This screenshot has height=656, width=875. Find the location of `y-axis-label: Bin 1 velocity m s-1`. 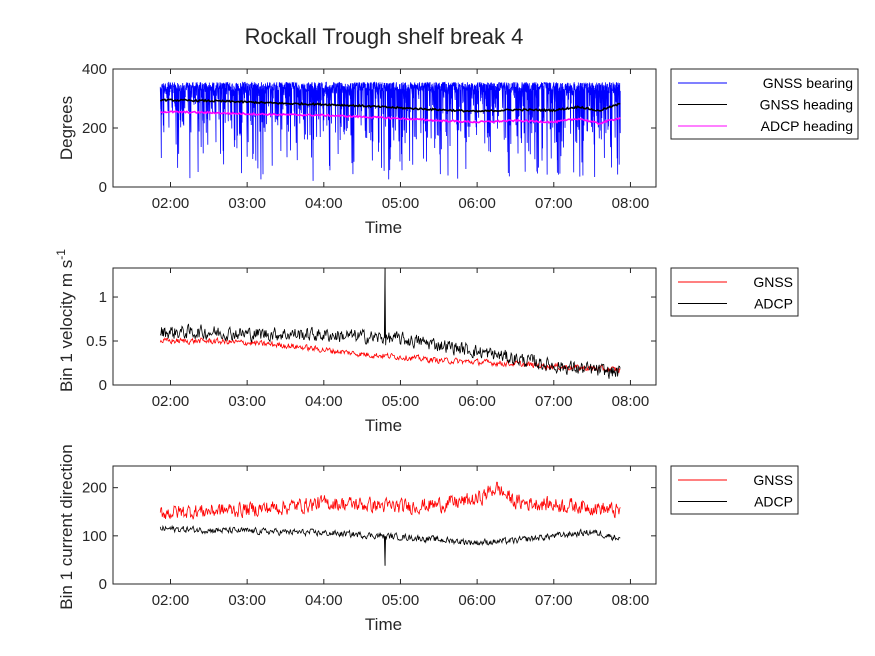

y-axis-label: Bin 1 velocity m s-1 is located at coordinates (65, 320).